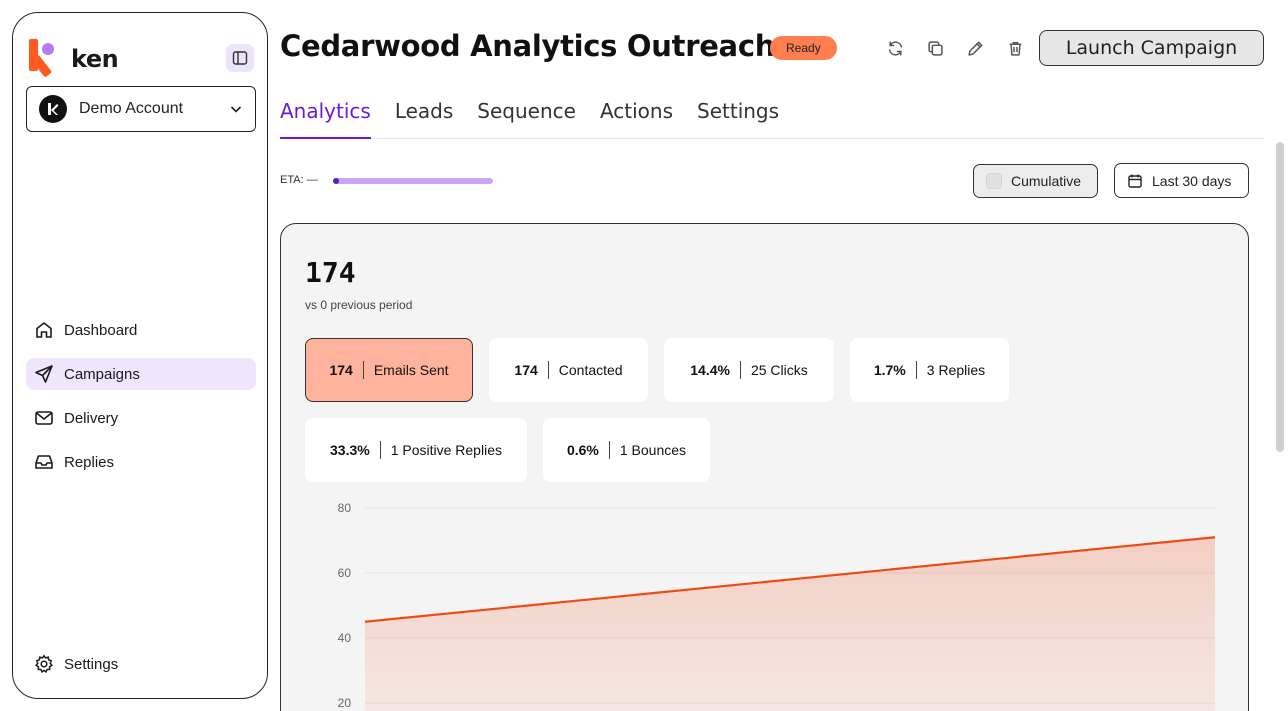 This screenshot has height=711, width=1288. What do you see at coordinates (336, 181) in the screenshot?
I see `eta-progress-fill` at bounding box center [336, 181].